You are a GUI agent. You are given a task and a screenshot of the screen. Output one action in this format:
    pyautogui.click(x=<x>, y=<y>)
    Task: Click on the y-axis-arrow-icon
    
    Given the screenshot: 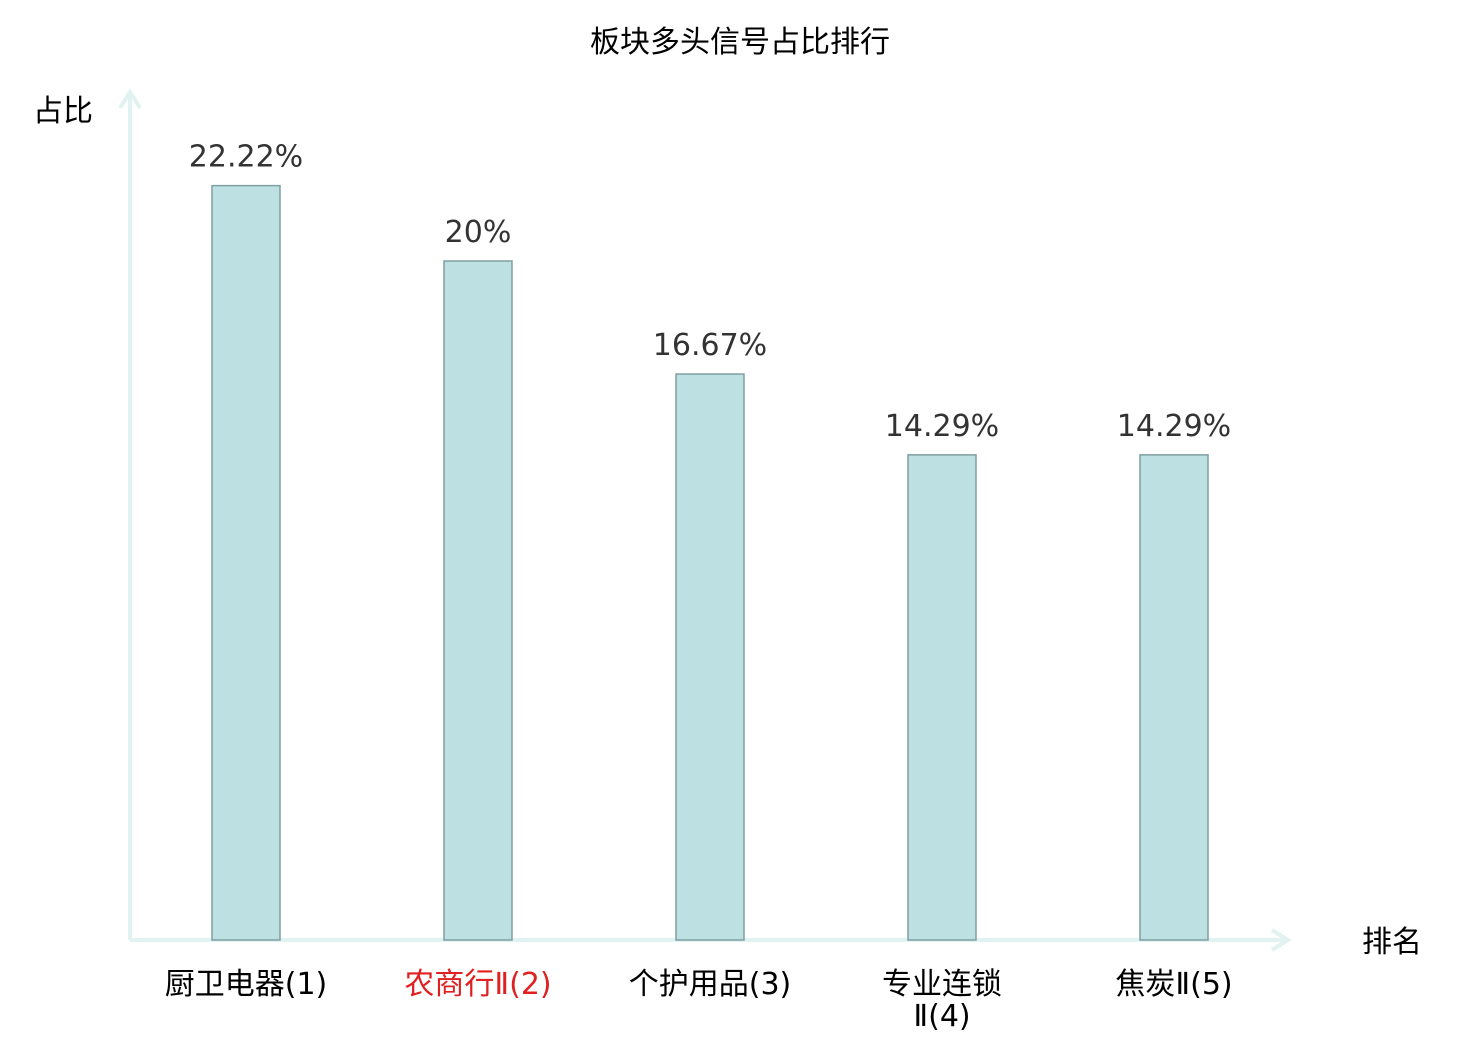 What is the action you would take?
    pyautogui.click(x=130, y=99)
    